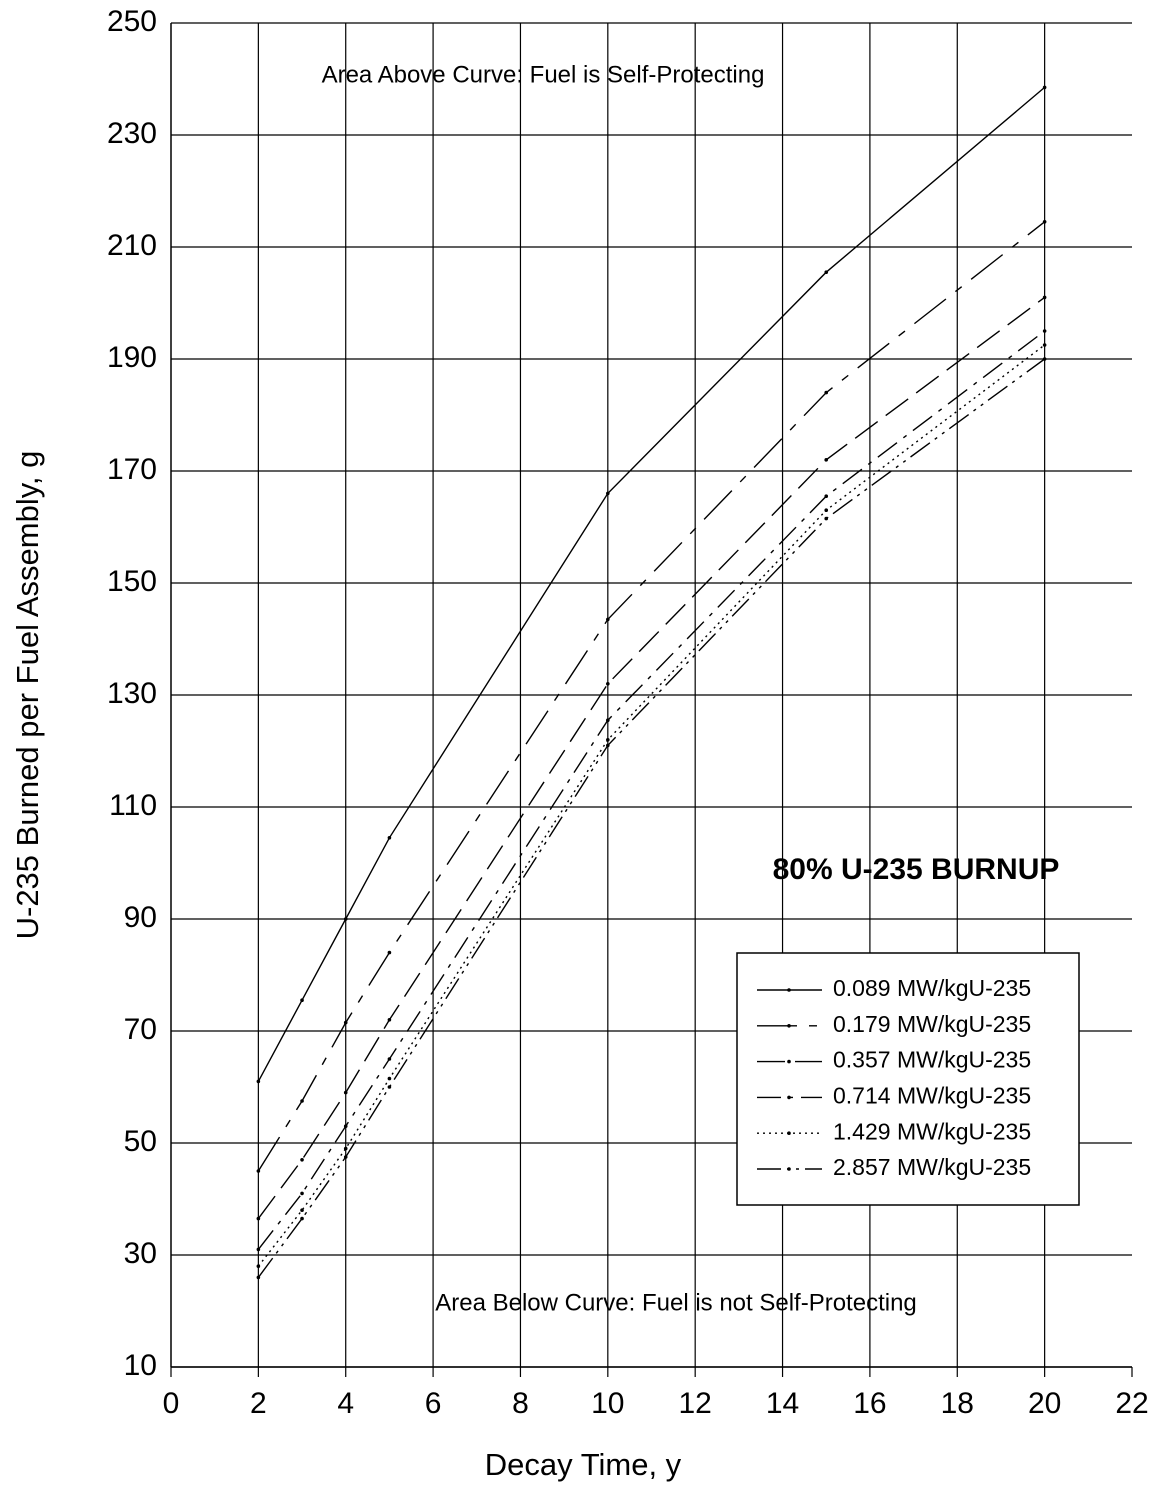 Image resolution: width=1159 pixels, height=1512 pixels. I want to click on y-tick-label: 30, so click(140, 1253).